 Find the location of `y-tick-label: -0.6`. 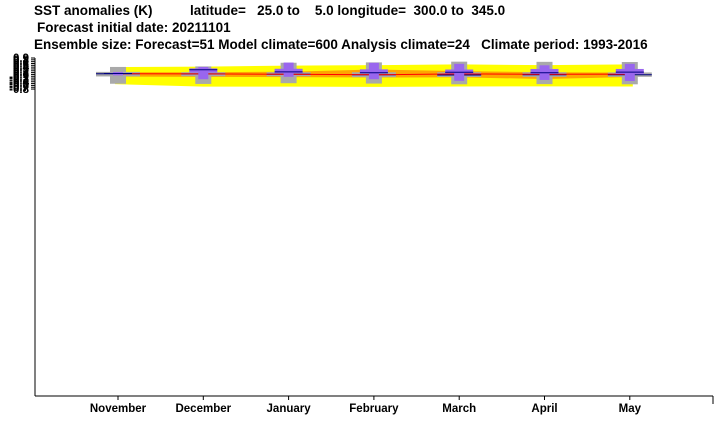

y-tick-label: -0.6 is located at coordinates (19, 86).